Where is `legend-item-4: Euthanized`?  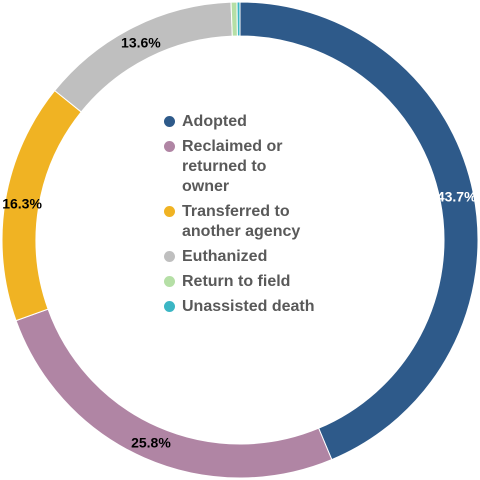
legend-item-4: Euthanized is located at coordinates (264, 257).